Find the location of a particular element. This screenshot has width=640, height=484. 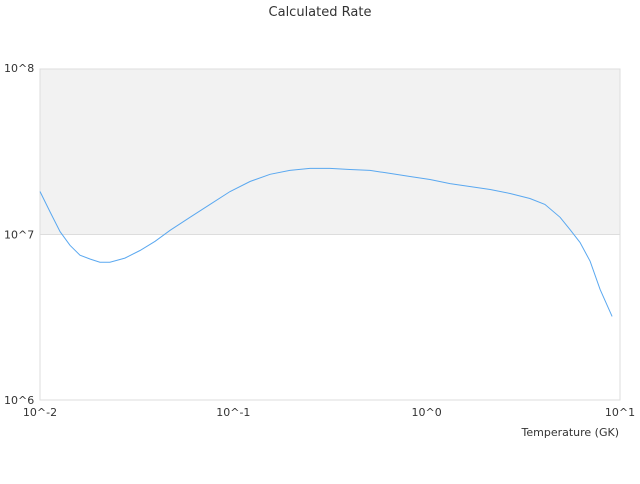

y-tick-label: 10^6 is located at coordinates (19, 400).